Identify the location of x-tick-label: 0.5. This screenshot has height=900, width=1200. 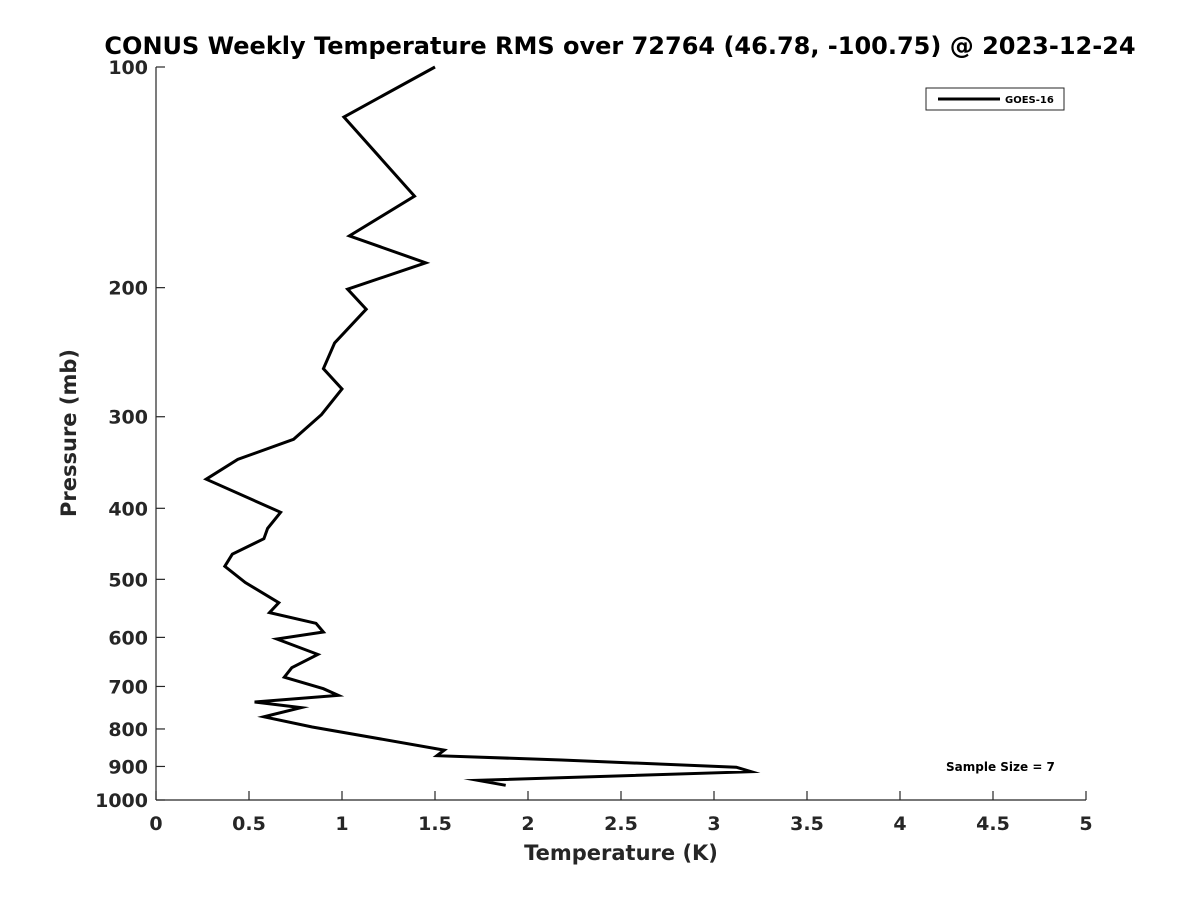
(249, 824).